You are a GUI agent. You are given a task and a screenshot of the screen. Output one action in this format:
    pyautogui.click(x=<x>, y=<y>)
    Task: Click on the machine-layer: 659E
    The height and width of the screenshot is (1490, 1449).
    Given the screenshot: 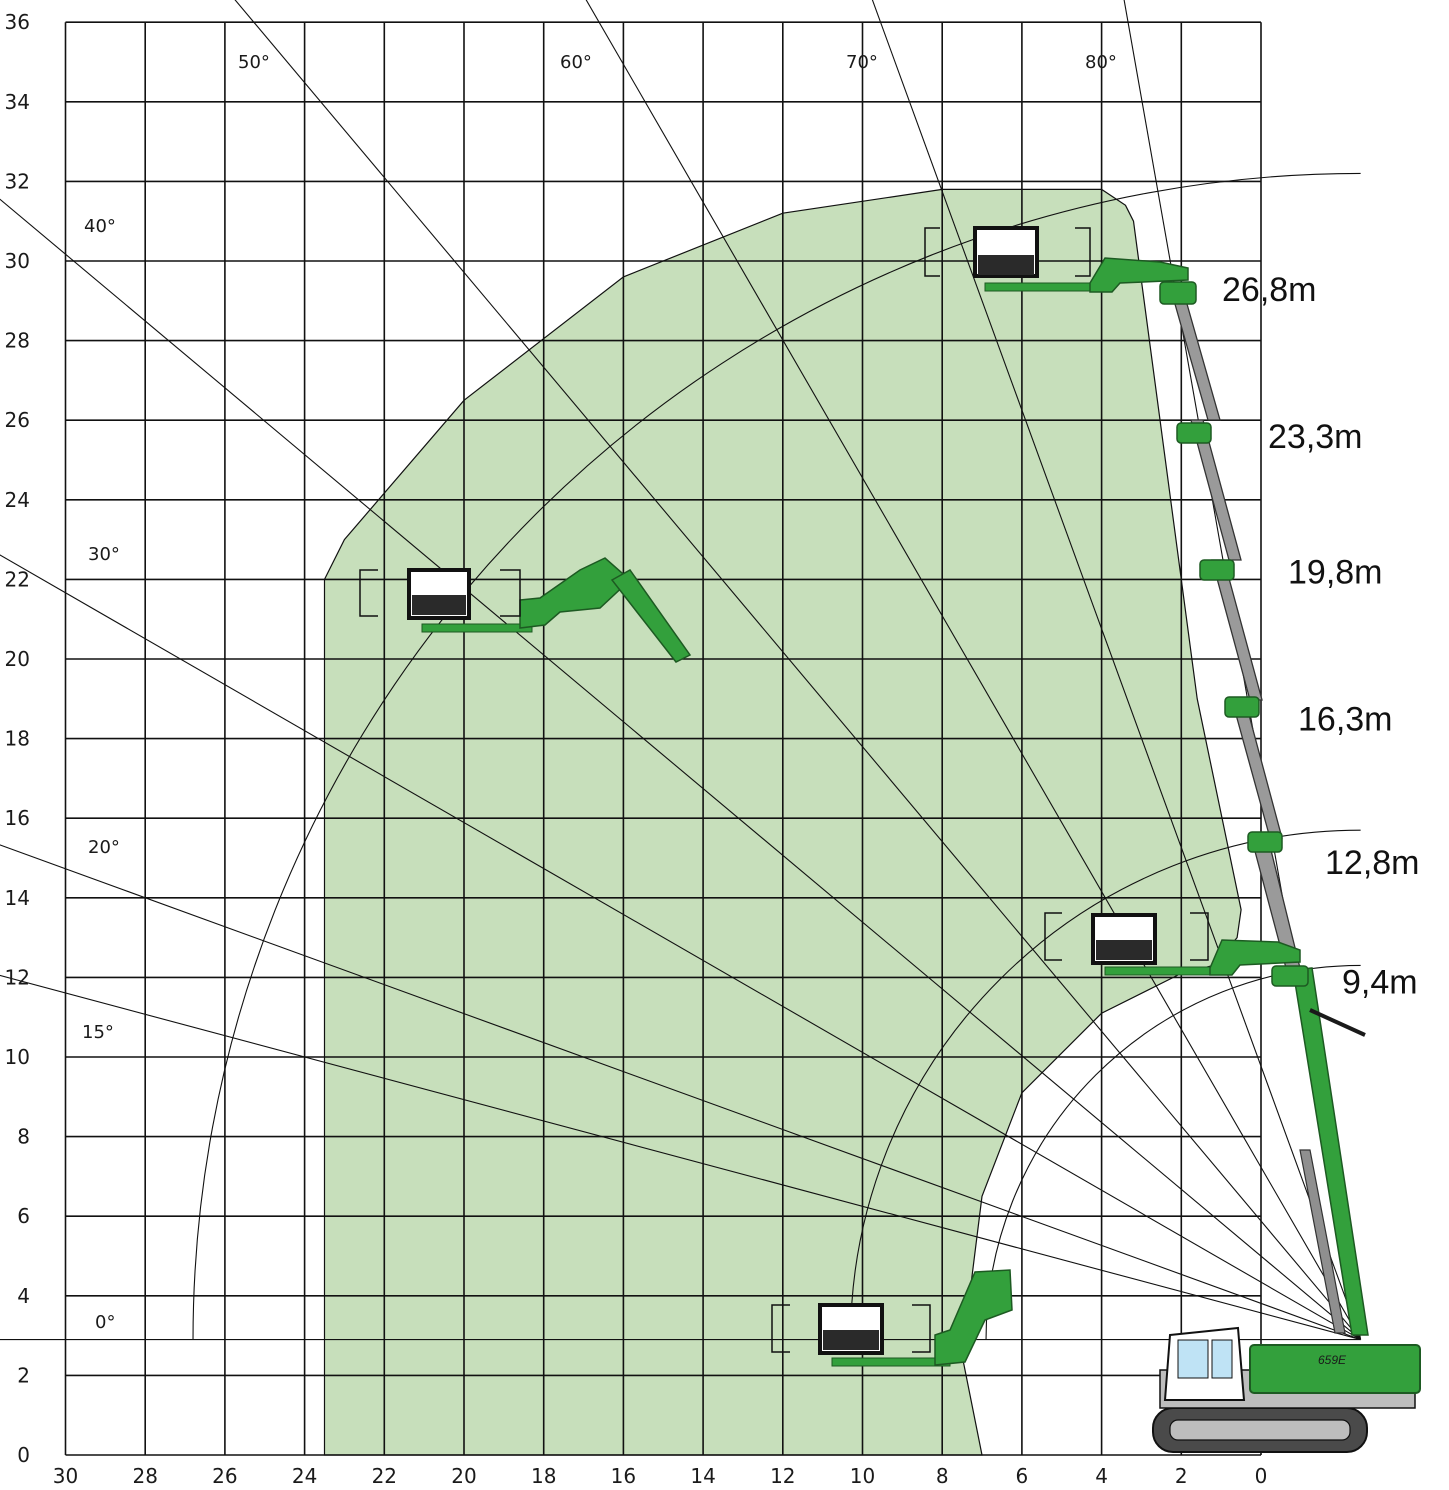 What is the action you would take?
    pyautogui.click(x=1286, y=1389)
    